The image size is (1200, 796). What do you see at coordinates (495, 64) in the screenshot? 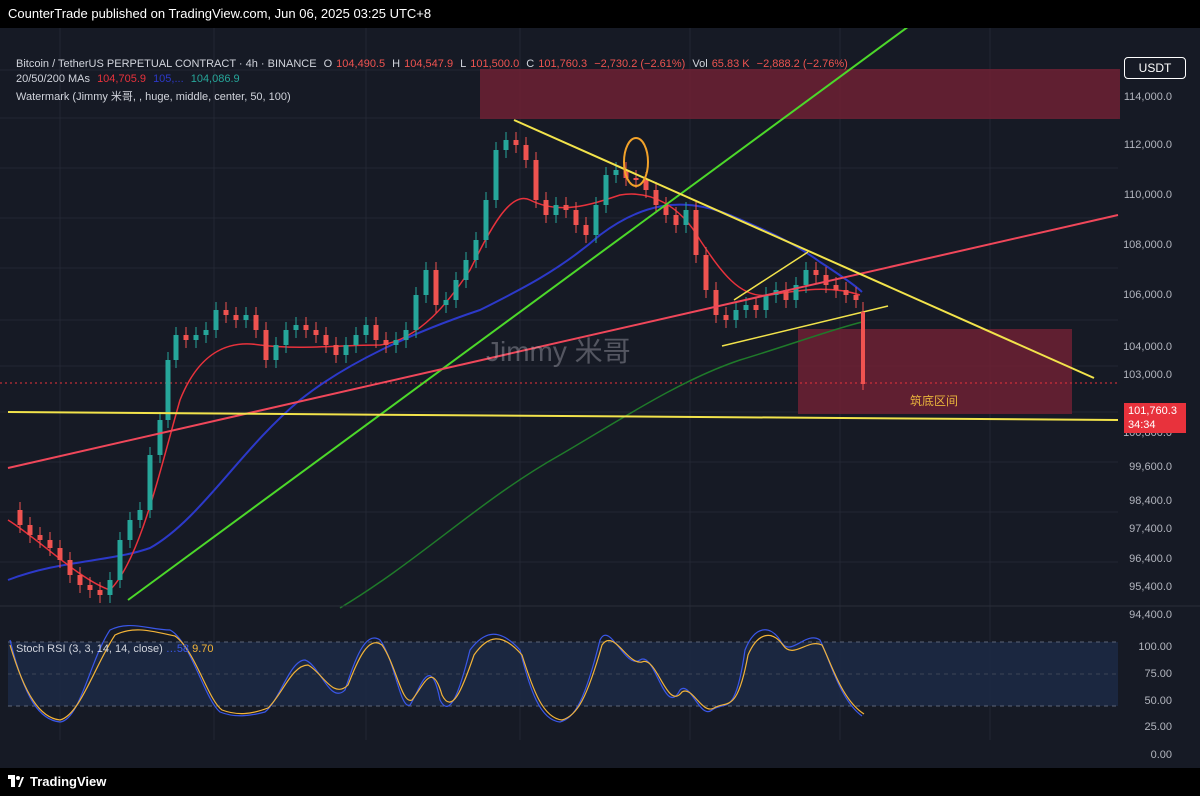
I see `low-value: 101,500.0` at bounding box center [495, 64].